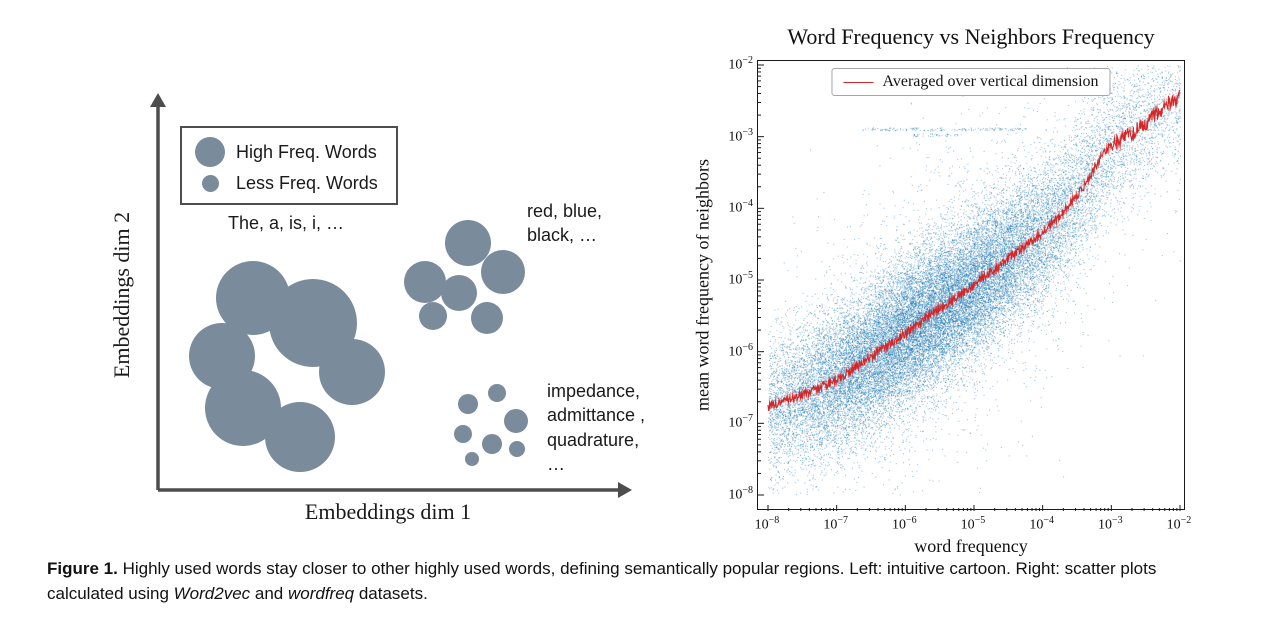 The width and height of the screenshot is (1280, 630). I want to click on x-tick-label: 10⁻⁵, so click(973, 524).